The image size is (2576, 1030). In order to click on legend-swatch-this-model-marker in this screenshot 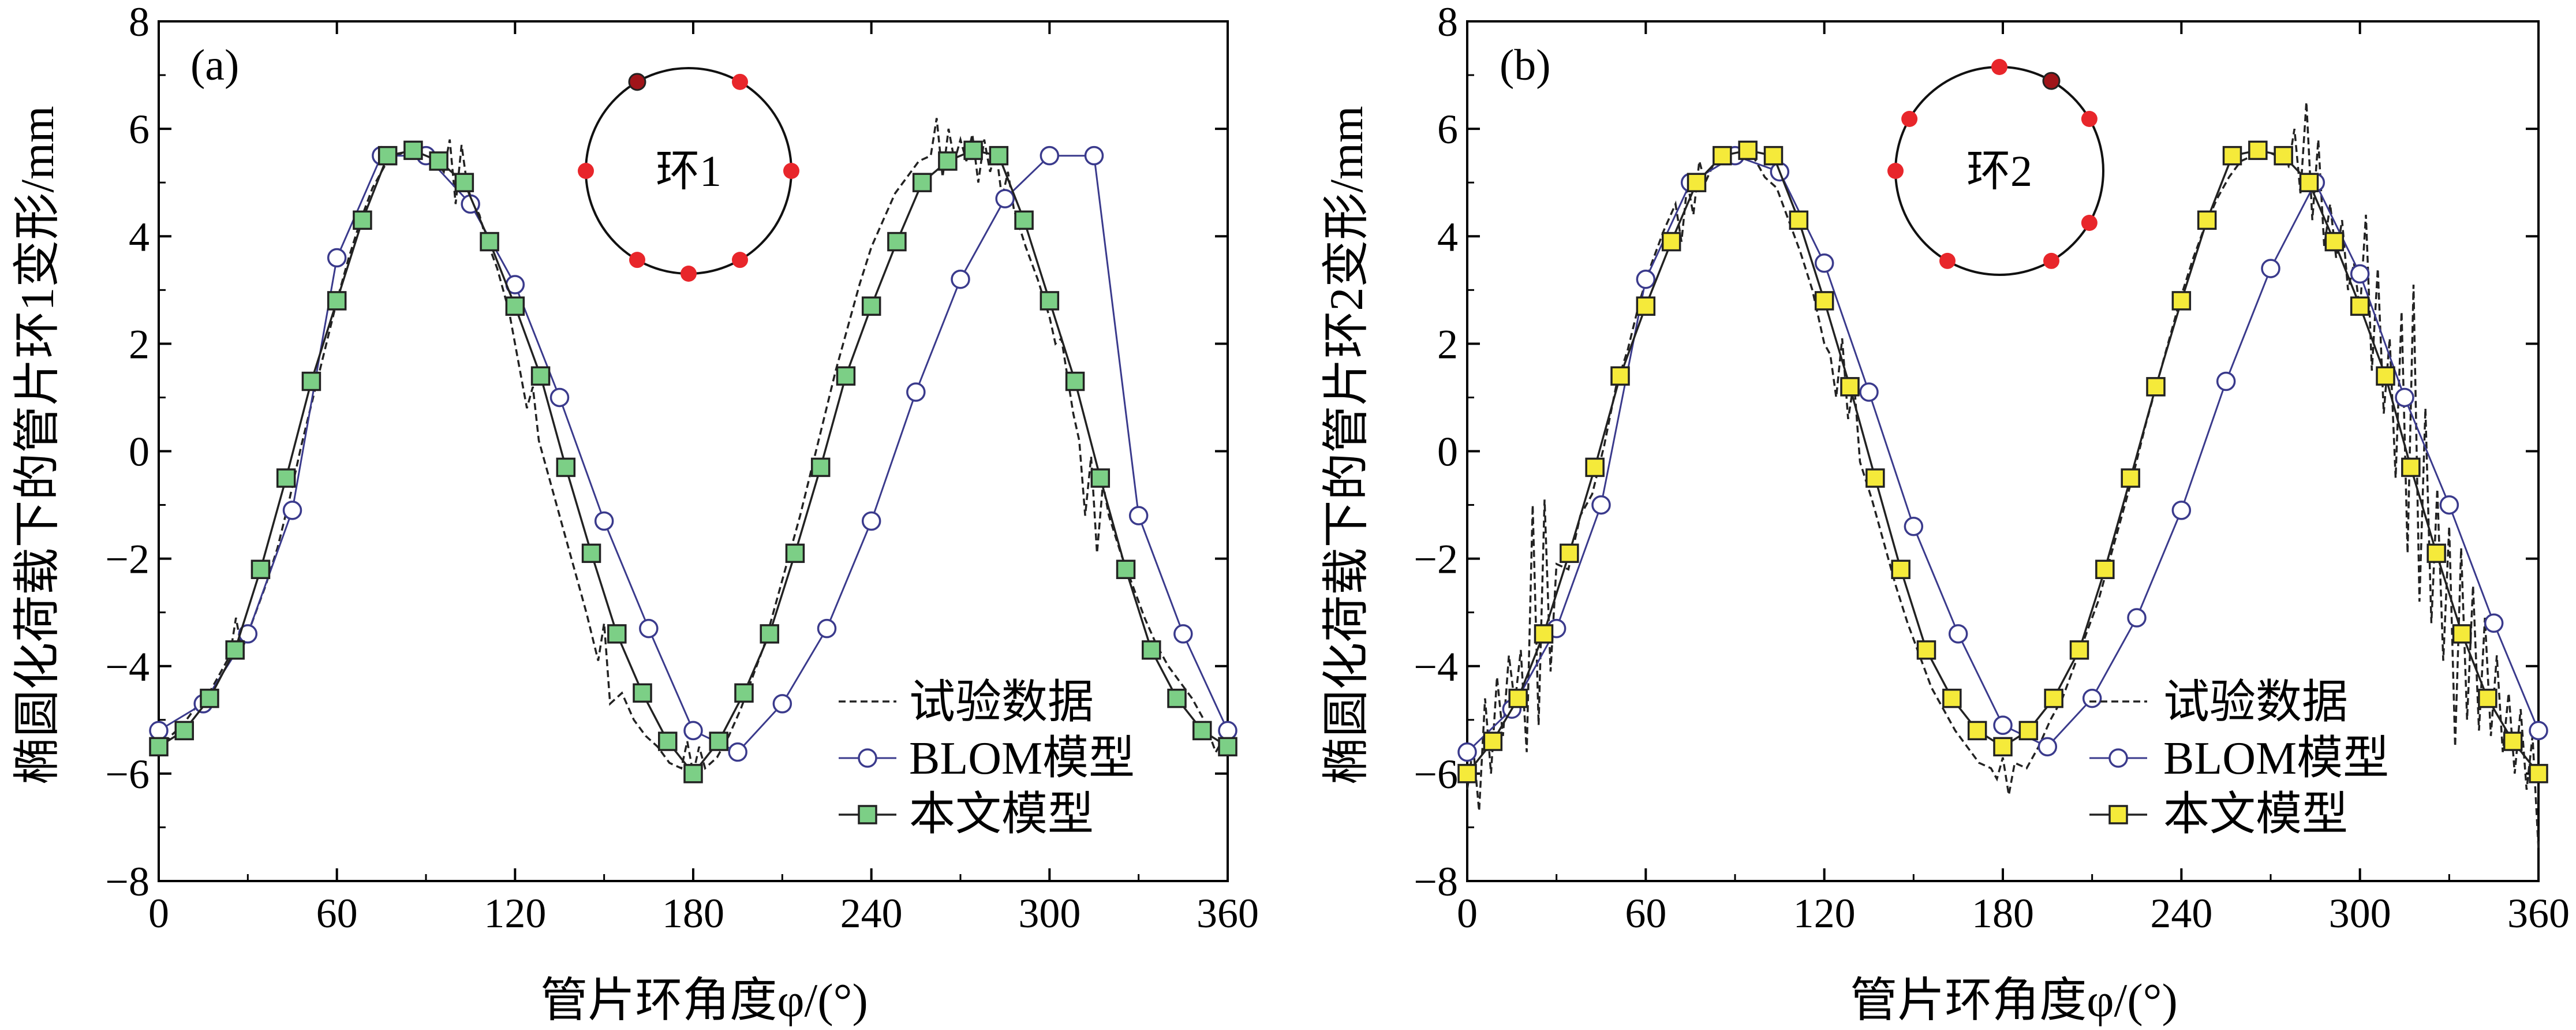, I will do `click(2118, 814)`.